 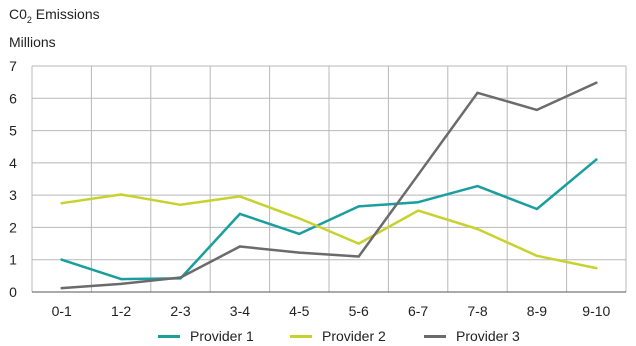 I want to click on x-tick-label: 4-5, so click(x=299, y=311).